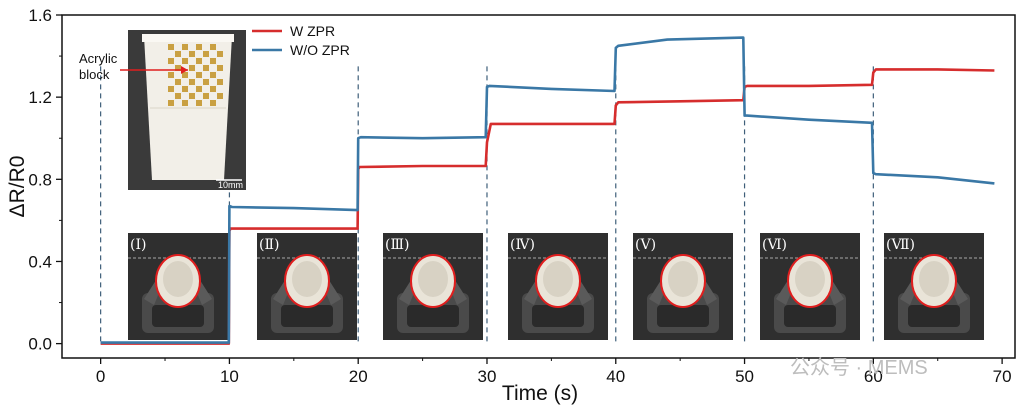  I want to click on x-tick-label: 20, so click(358, 376).